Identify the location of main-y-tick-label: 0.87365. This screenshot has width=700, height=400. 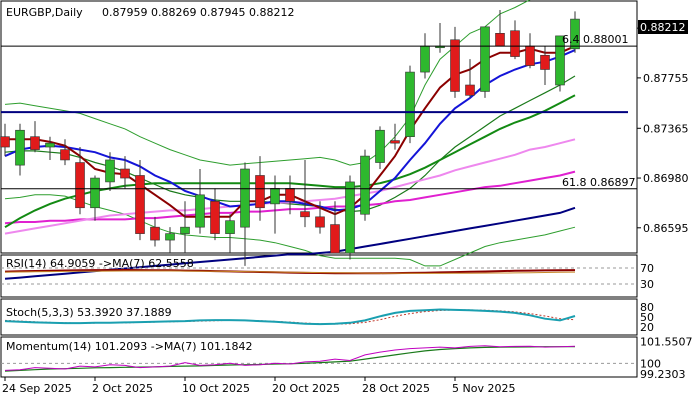
(666, 128).